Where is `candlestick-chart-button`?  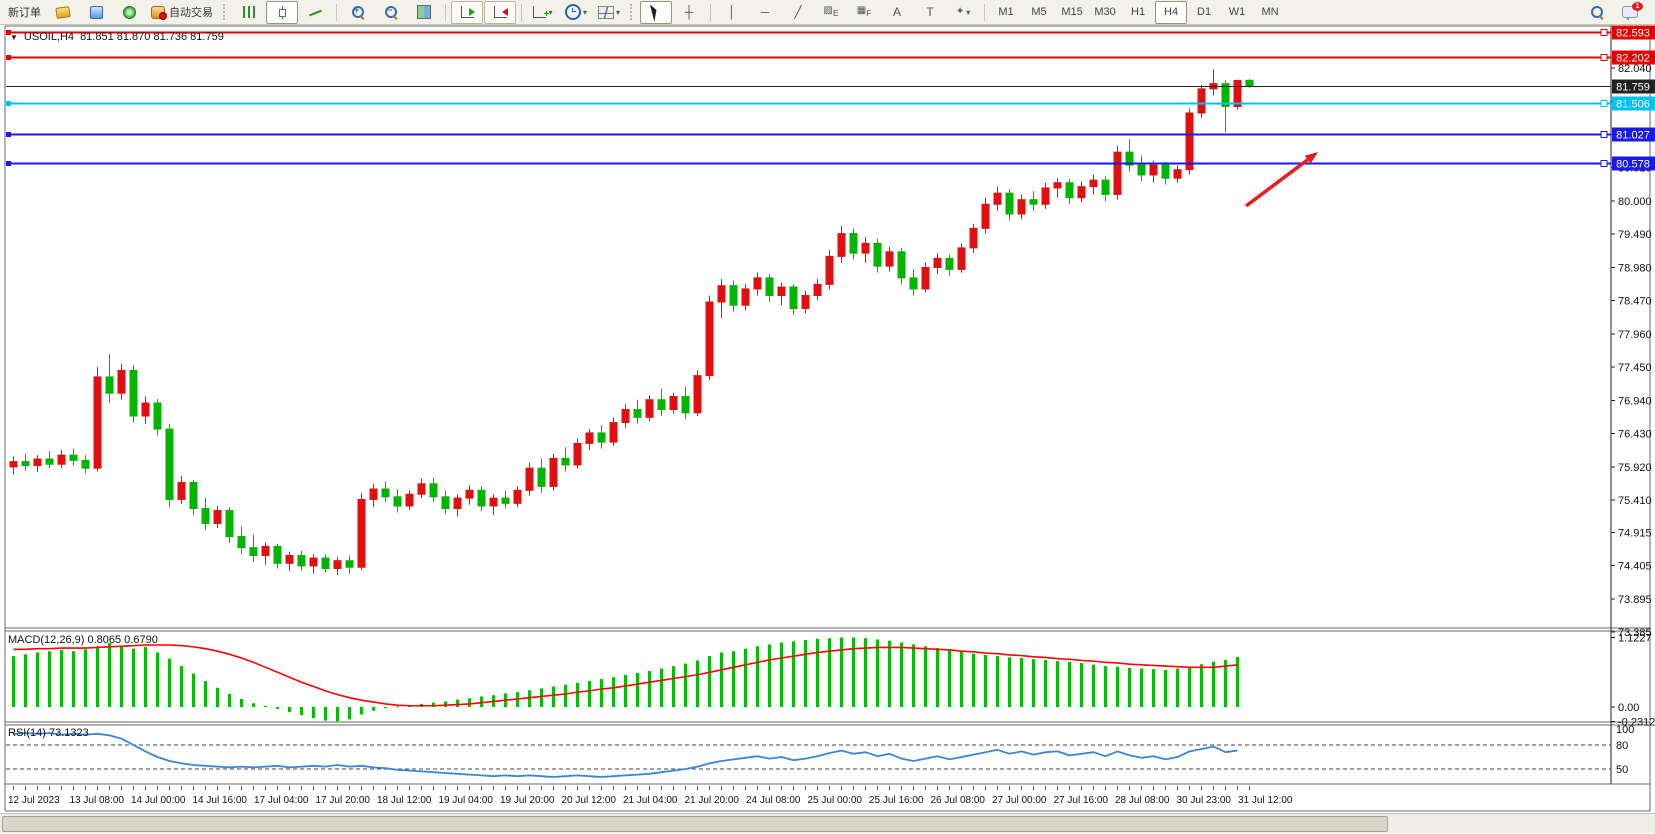
candlestick-chart-button is located at coordinates (282, 12).